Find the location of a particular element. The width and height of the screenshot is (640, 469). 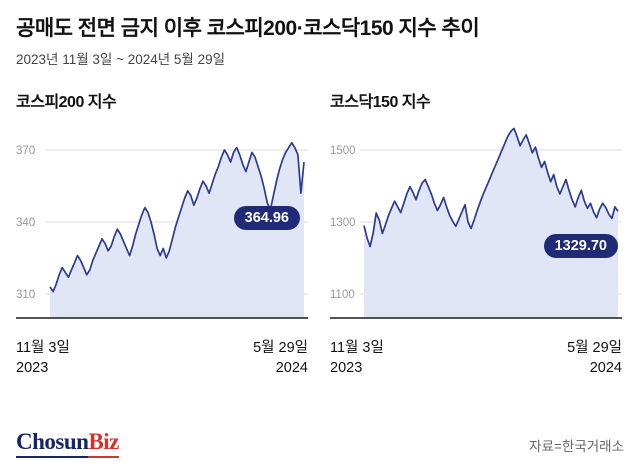

last-value-badge-kospi200: 364.96 is located at coordinates (266, 218).